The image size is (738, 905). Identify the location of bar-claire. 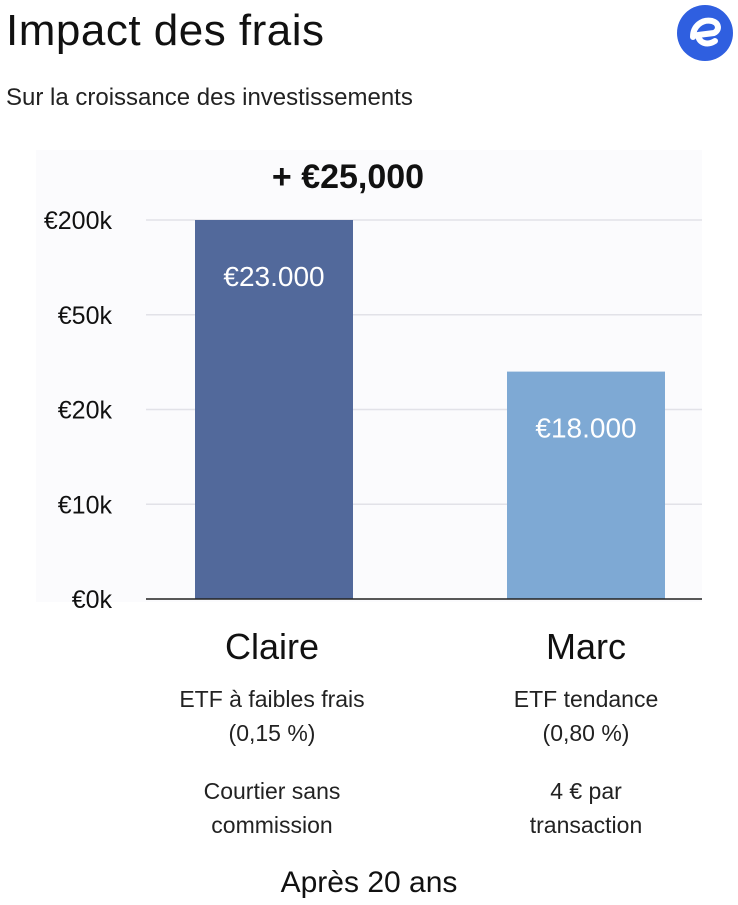
(274, 409).